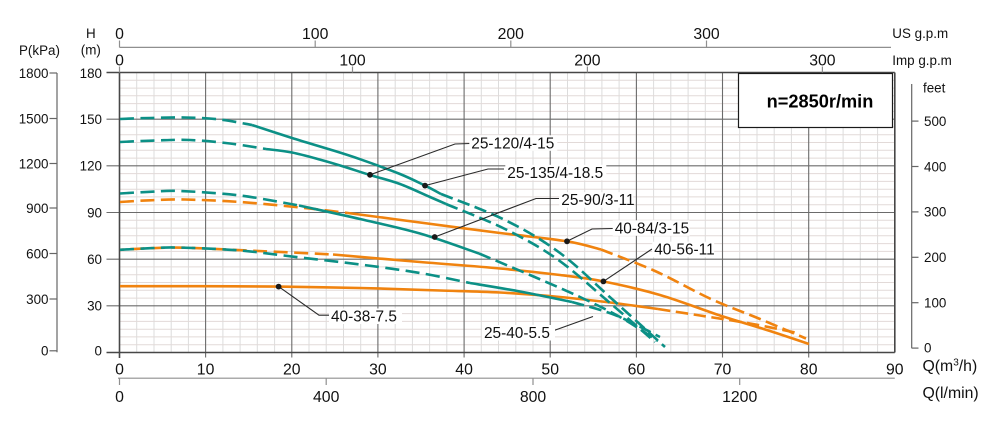 This screenshot has width=1000, height=430. I want to click on svg-text: 180, so click(91, 73).